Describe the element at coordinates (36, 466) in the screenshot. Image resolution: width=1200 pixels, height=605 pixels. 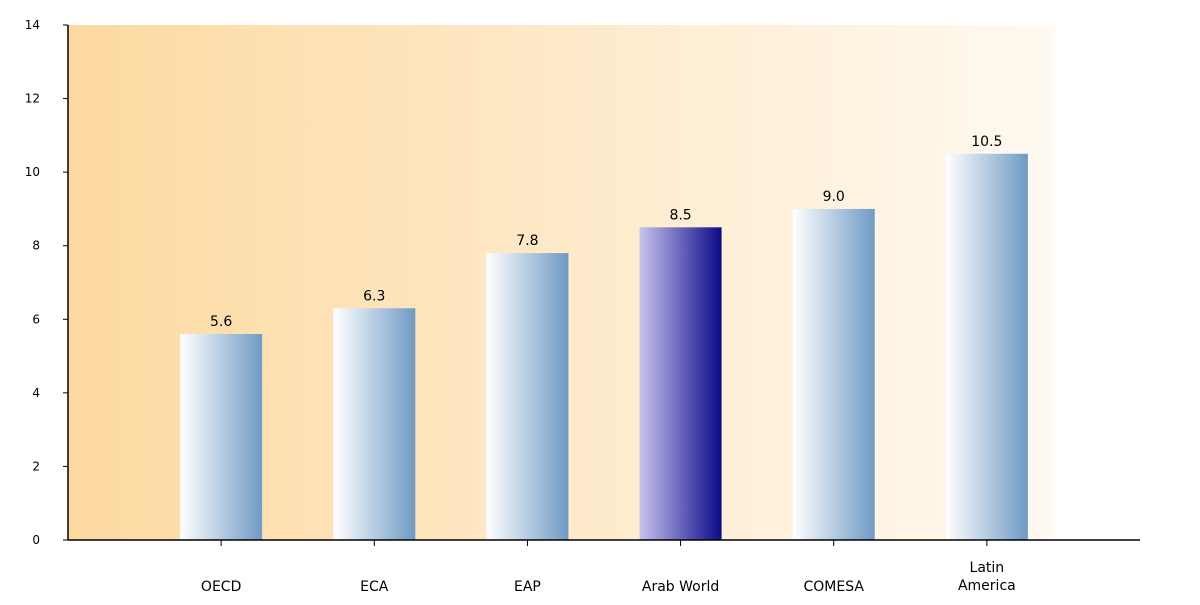
I see `y-tick-label: 2` at that location.